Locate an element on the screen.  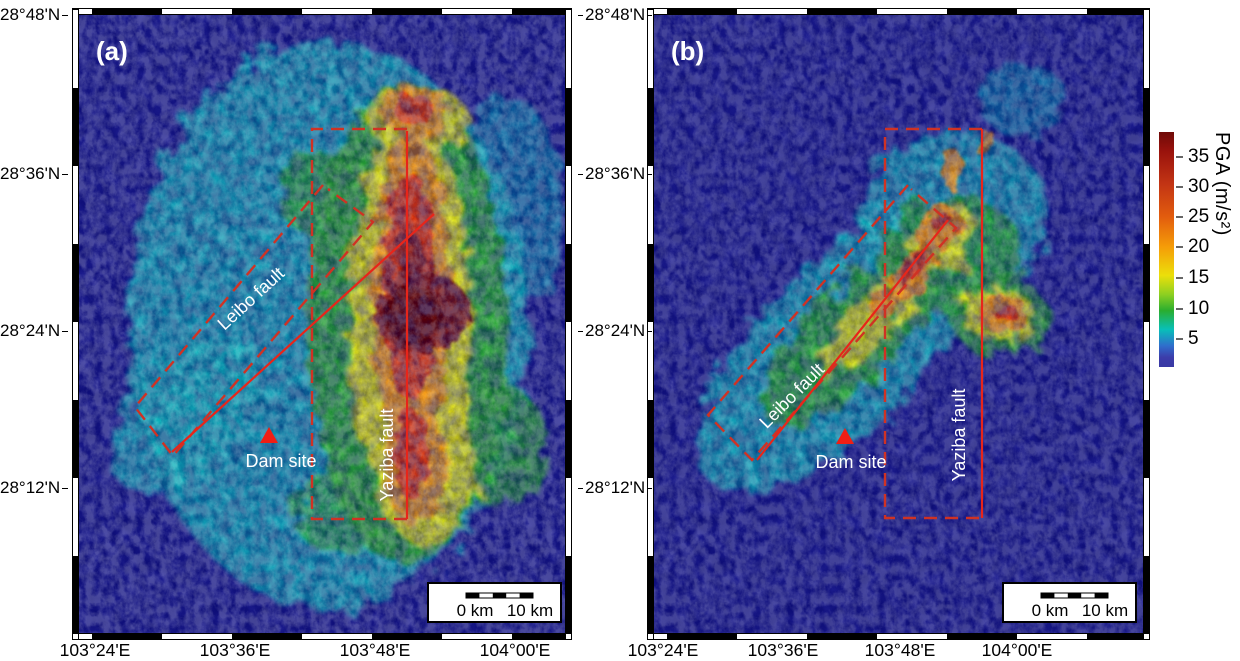
lon-label-b-10324: 103°24'E is located at coordinates (663, 650).